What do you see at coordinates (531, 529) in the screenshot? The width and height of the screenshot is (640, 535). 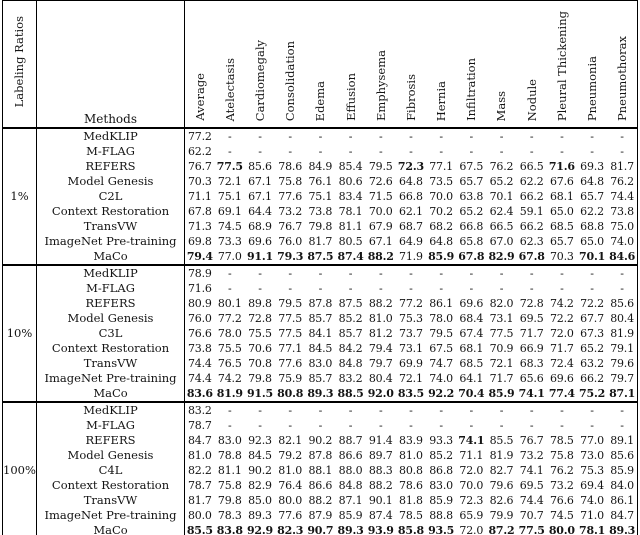 I see `result-value: 77.5` at bounding box center [531, 529].